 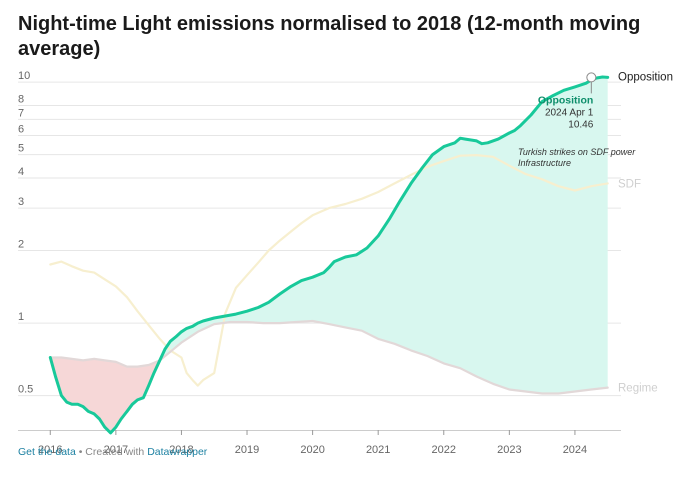 What do you see at coordinates (444, 450) in the screenshot?
I see `x-tick-label: 2022` at bounding box center [444, 450].